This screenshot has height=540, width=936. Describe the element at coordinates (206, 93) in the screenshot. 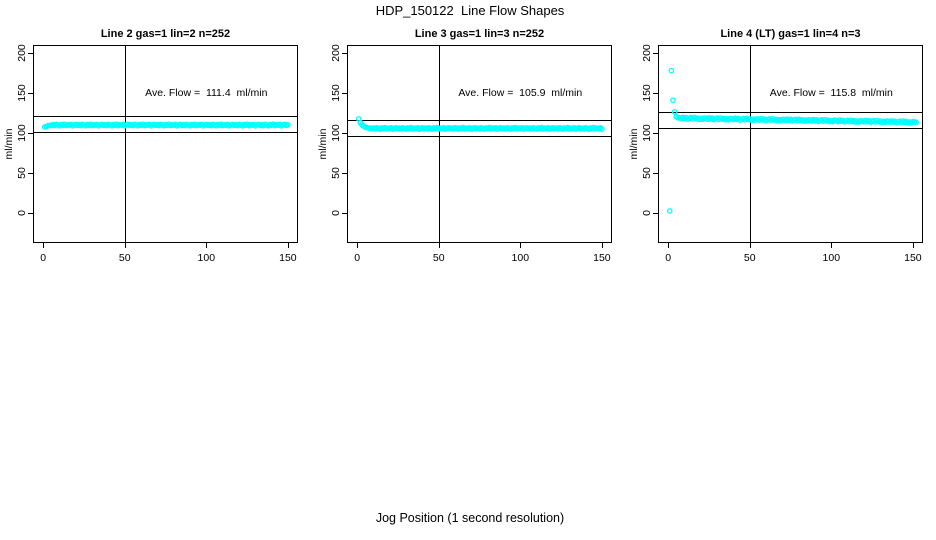

I see `ave-flow-annotation: Ave. Flow = 111.4 ml/min` at that location.